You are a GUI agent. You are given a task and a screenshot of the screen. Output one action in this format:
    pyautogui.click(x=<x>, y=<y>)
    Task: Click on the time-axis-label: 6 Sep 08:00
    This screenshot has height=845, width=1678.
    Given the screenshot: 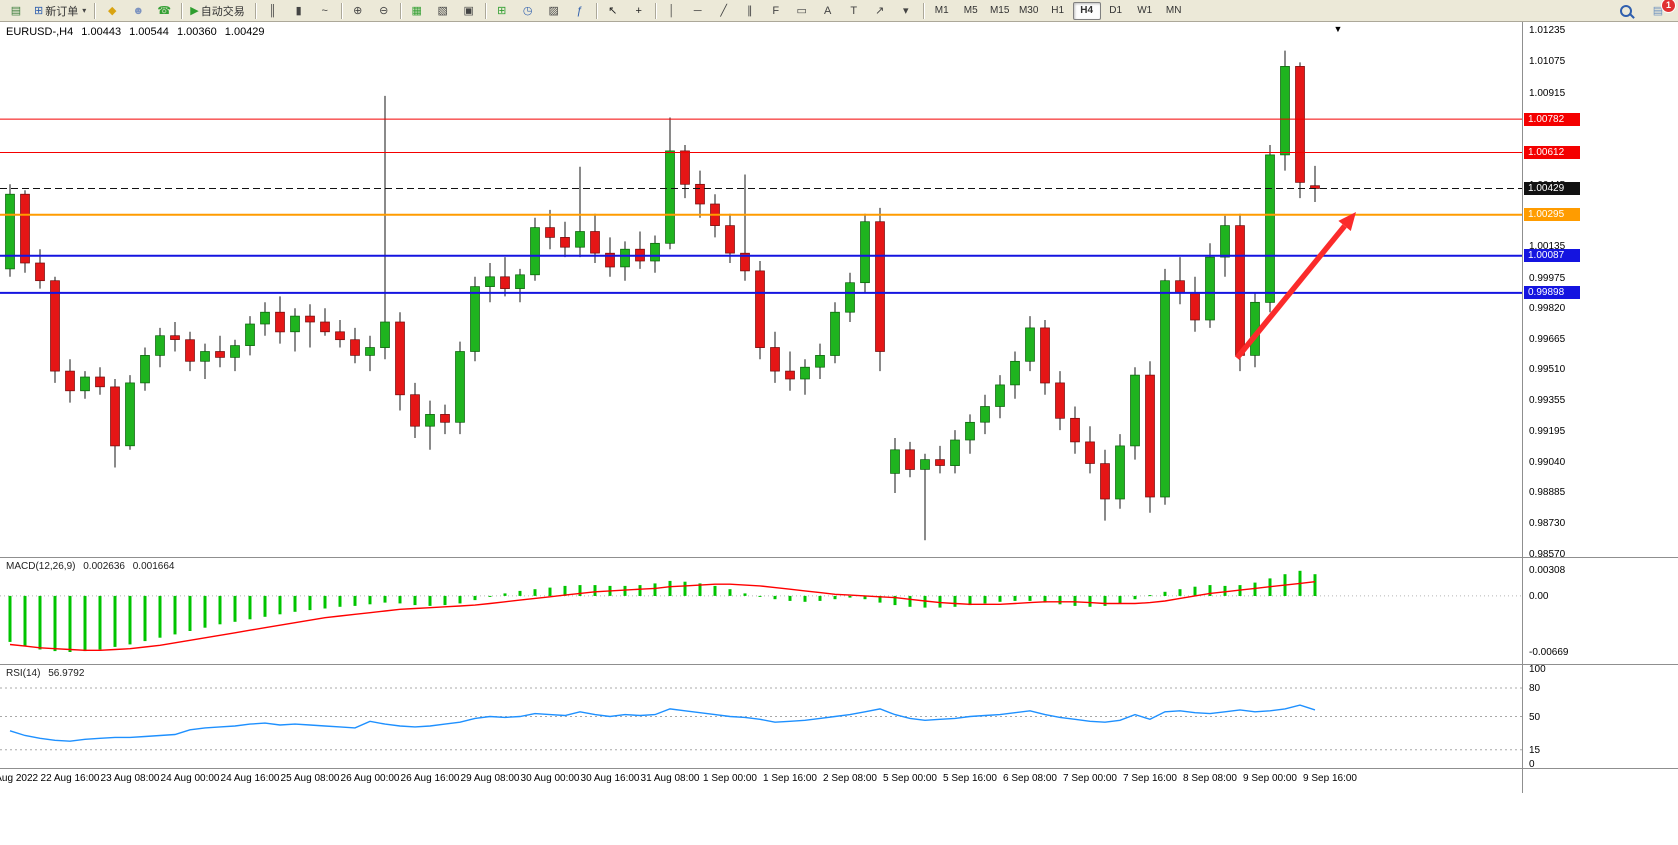 What is the action you would take?
    pyautogui.click(x=1030, y=778)
    